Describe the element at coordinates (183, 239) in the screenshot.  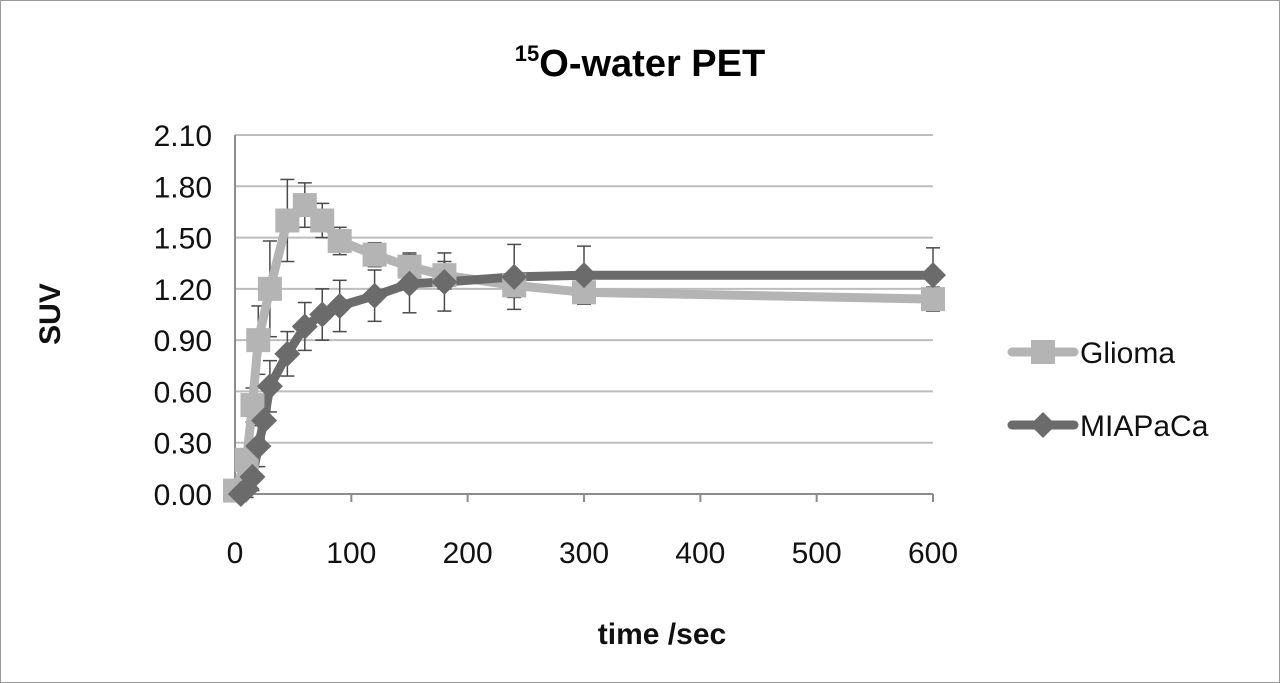
I see `y-tick-label: 1.50` at that location.